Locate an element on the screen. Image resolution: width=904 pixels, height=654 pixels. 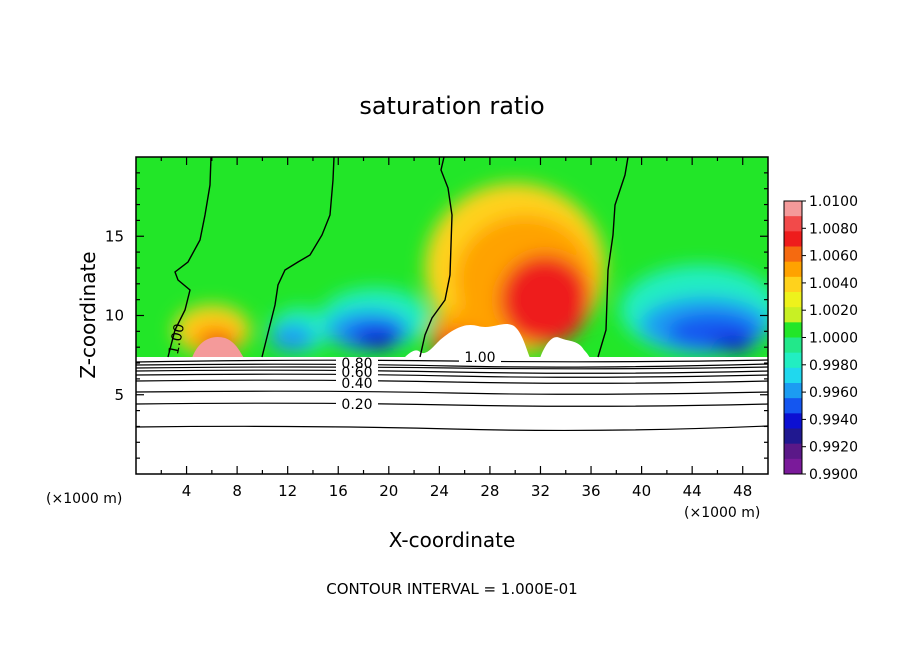
chart-title: saturation ratio is located at coordinates (451, 106).